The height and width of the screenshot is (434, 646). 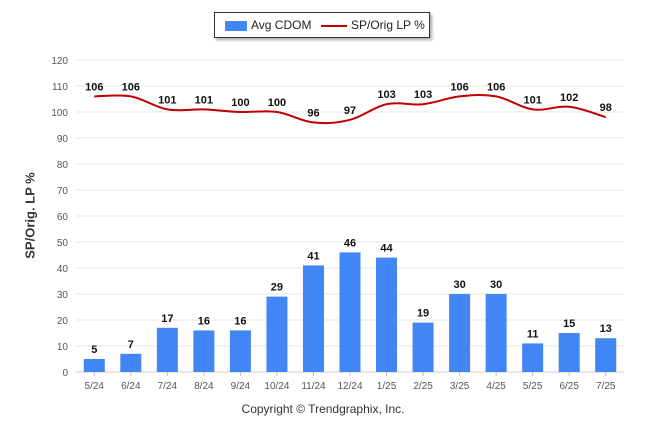 What do you see at coordinates (204, 386) in the screenshot?
I see `x-tick-label: 8/24` at bounding box center [204, 386].